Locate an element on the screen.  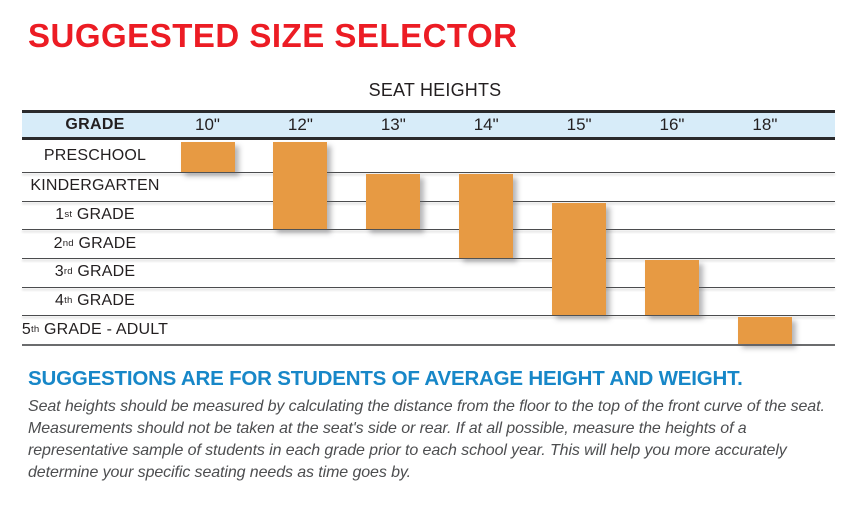
size-bar-16in is located at coordinates (672, 287).